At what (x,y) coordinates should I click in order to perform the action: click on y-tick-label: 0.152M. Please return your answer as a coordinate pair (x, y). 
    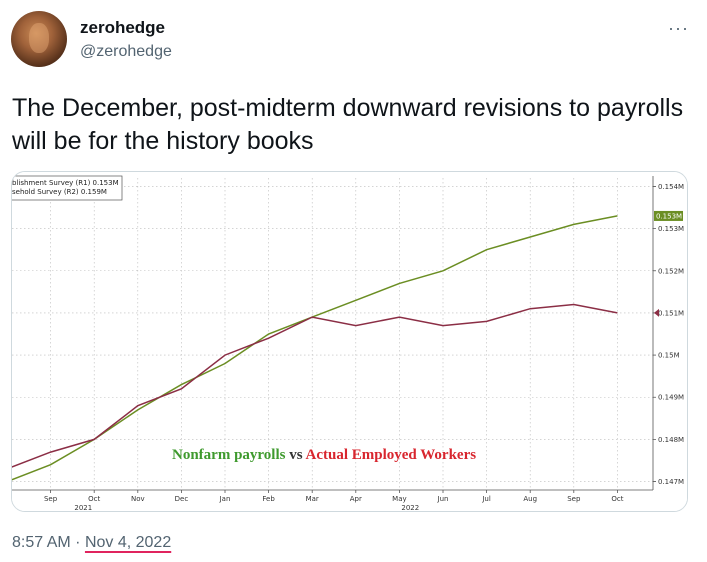
    Looking at the image, I should click on (671, 271).